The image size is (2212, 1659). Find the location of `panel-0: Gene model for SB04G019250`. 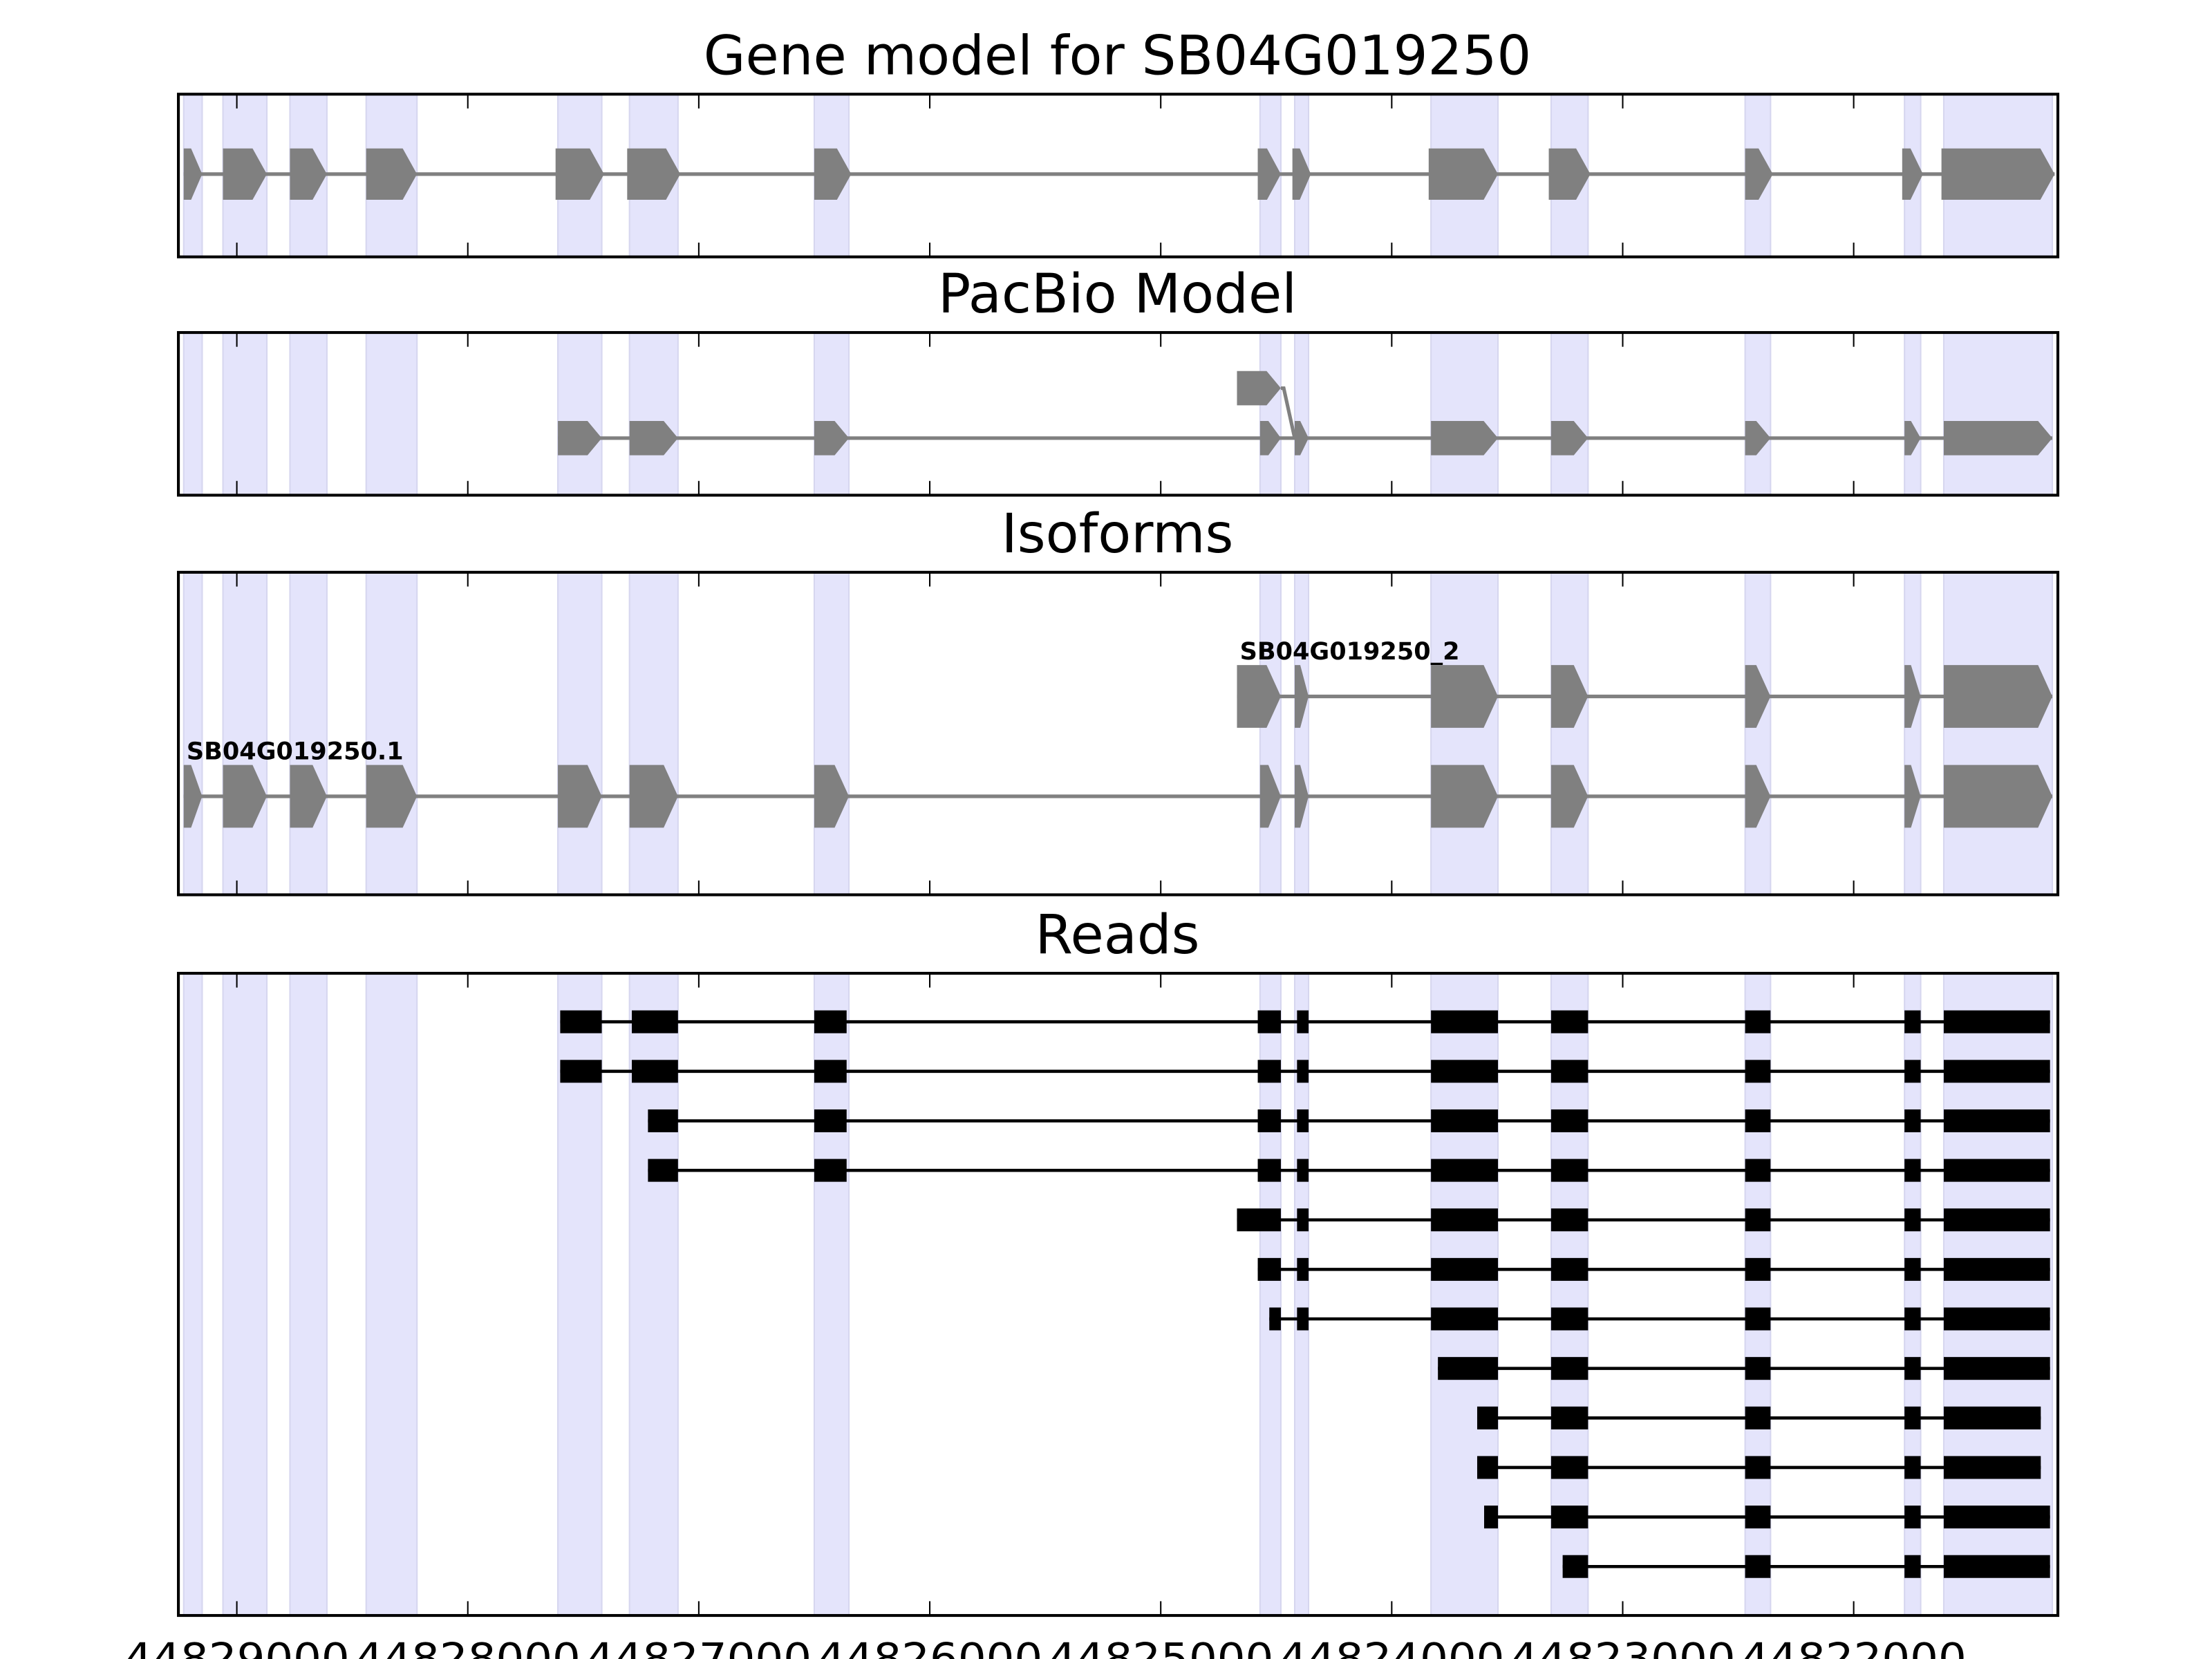

panel-0: Gene model for SB04G019250 is located at coordinates (1118, 141).